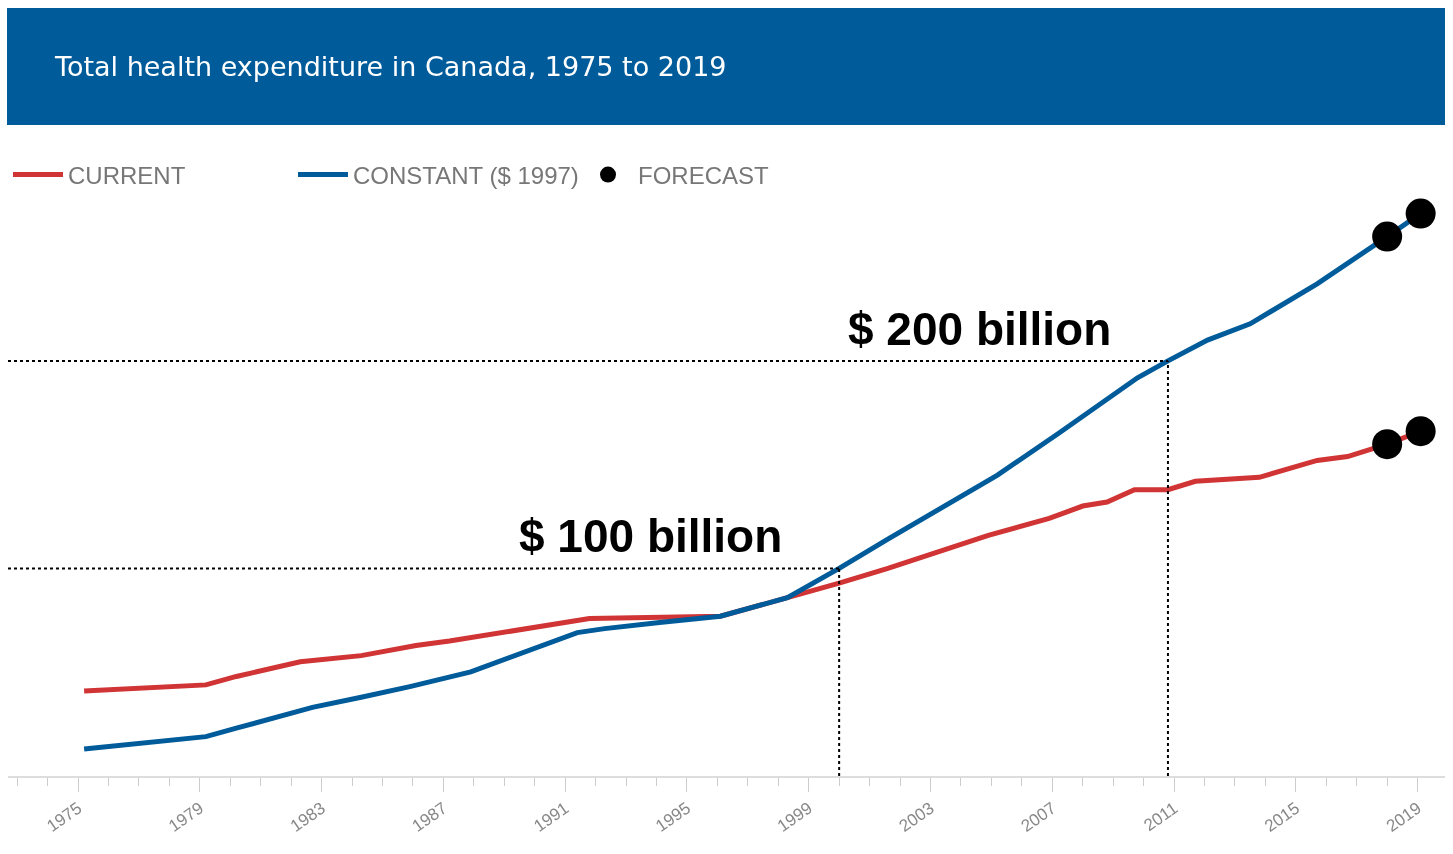  What do you see at coordinates (651, 536) in the screenshot?
I see `ref-line-label: $ 100 billion` at bounding box center [651, 536].